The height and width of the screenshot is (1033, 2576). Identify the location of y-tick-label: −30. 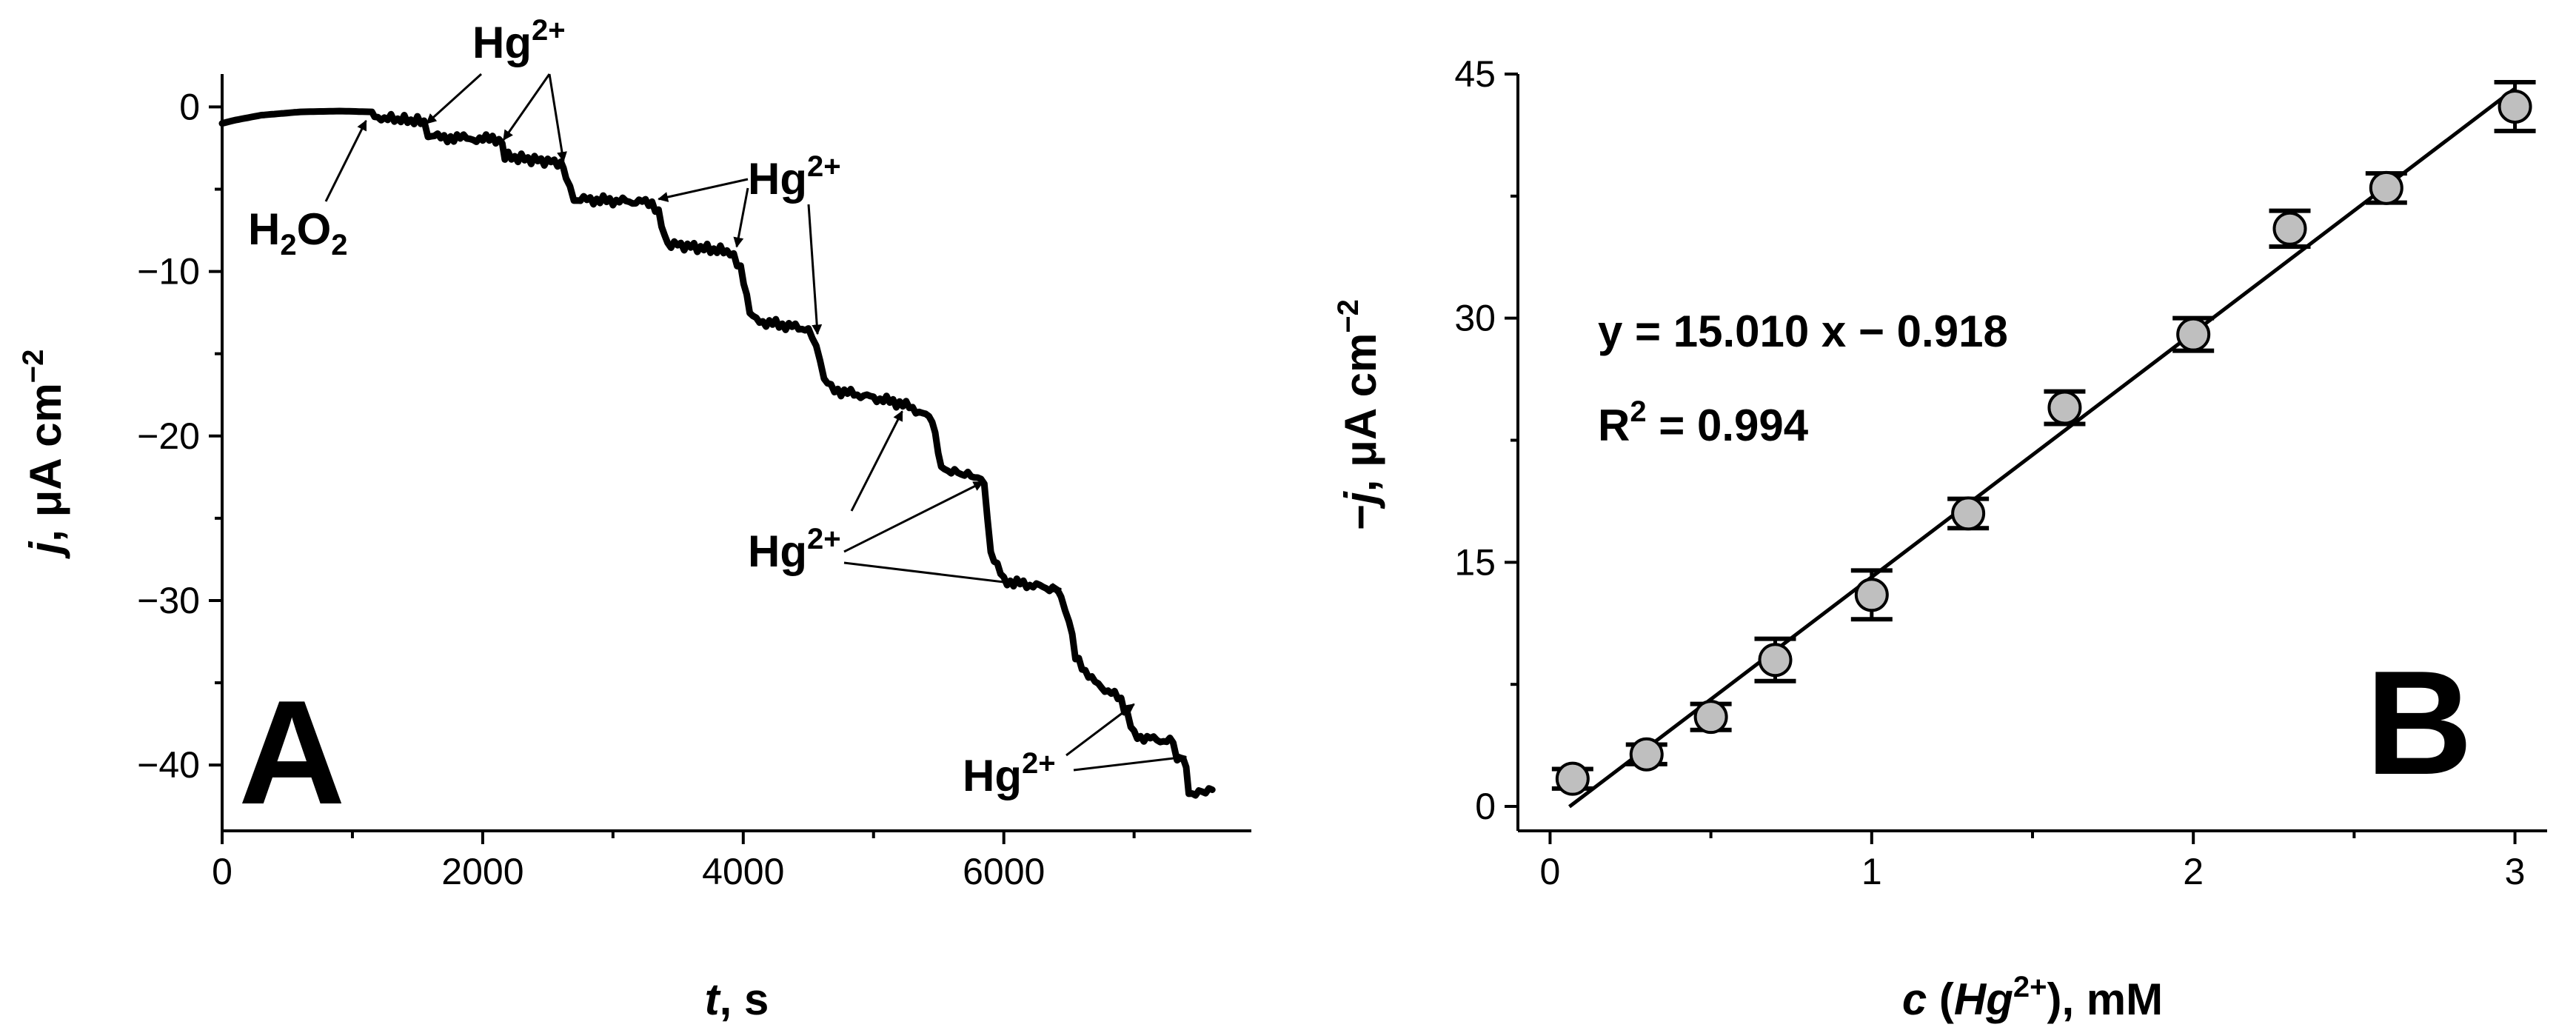
(168, 600).